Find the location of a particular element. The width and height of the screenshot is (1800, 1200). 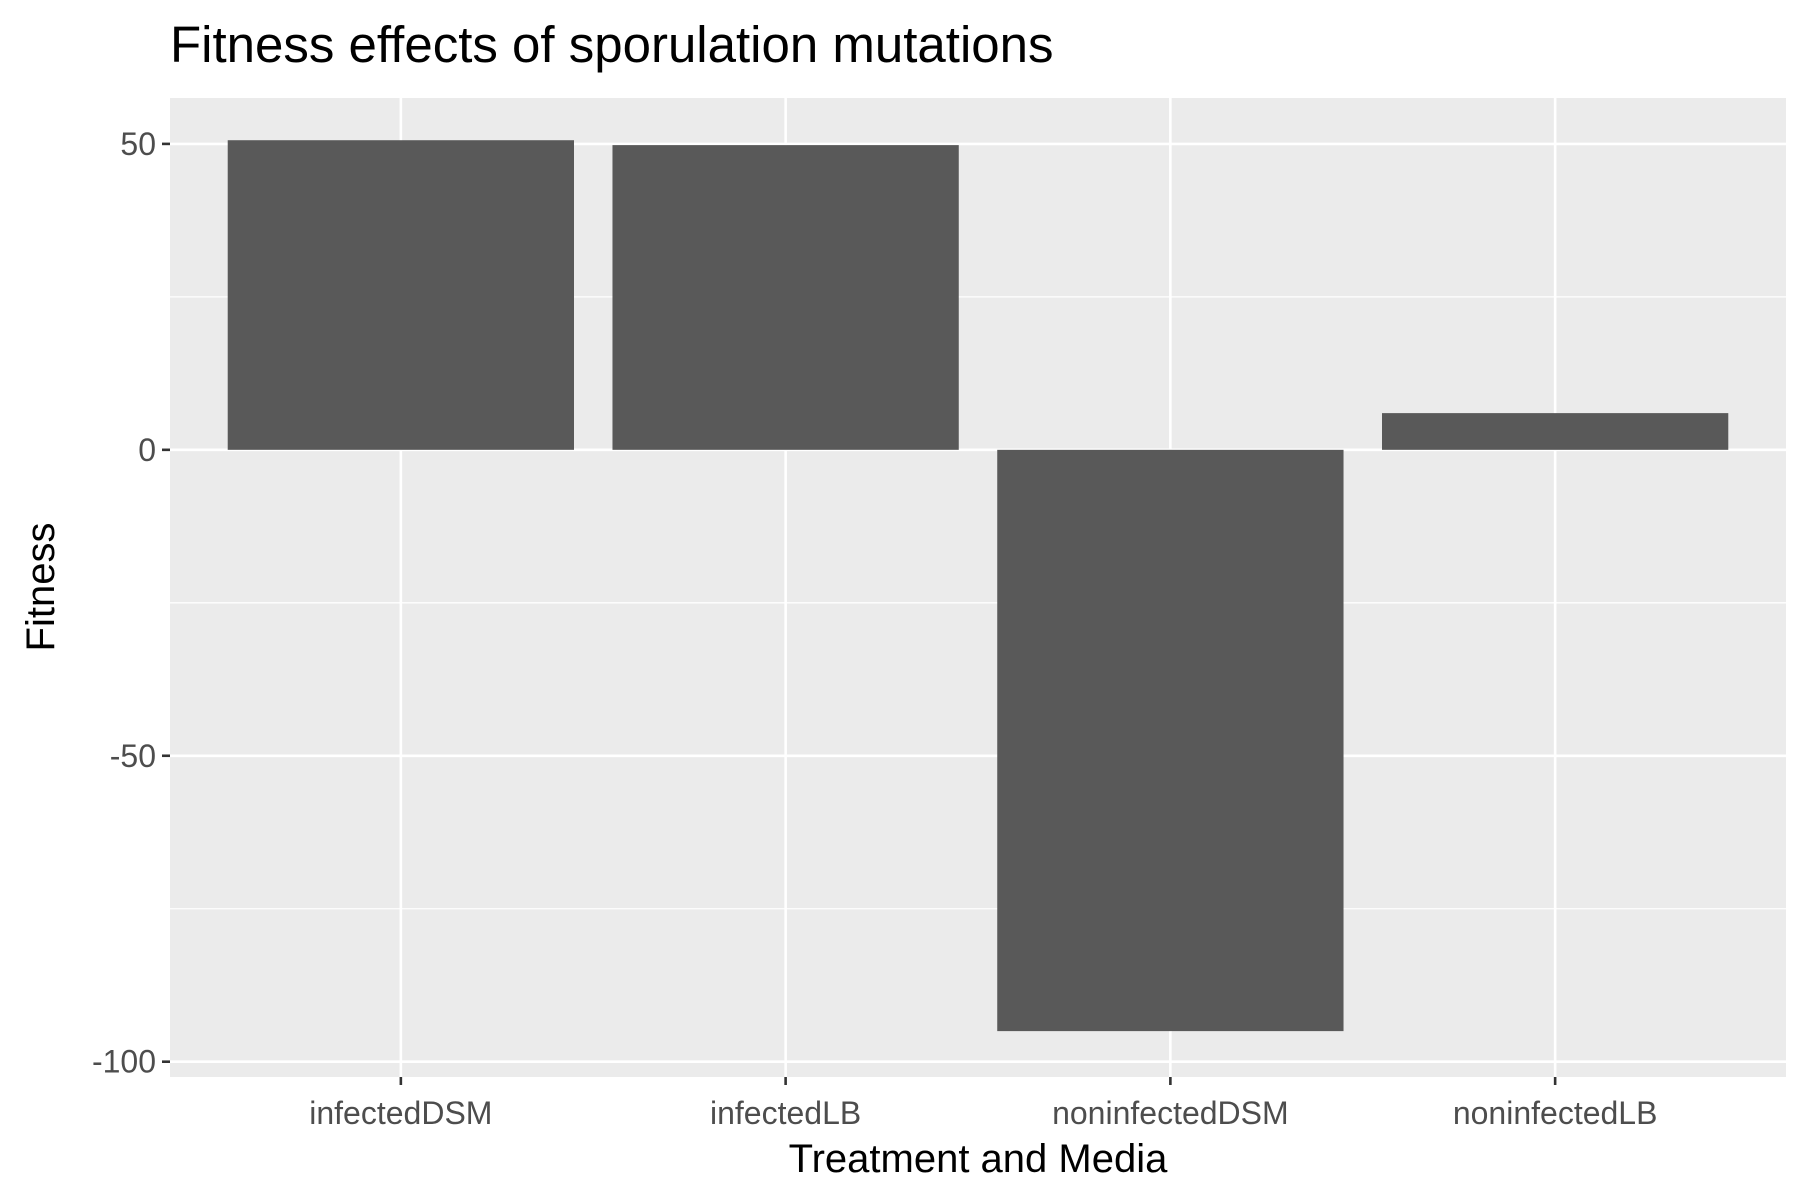

y-axis: -100 -50 0 50 is located at coordinates (131, 603).